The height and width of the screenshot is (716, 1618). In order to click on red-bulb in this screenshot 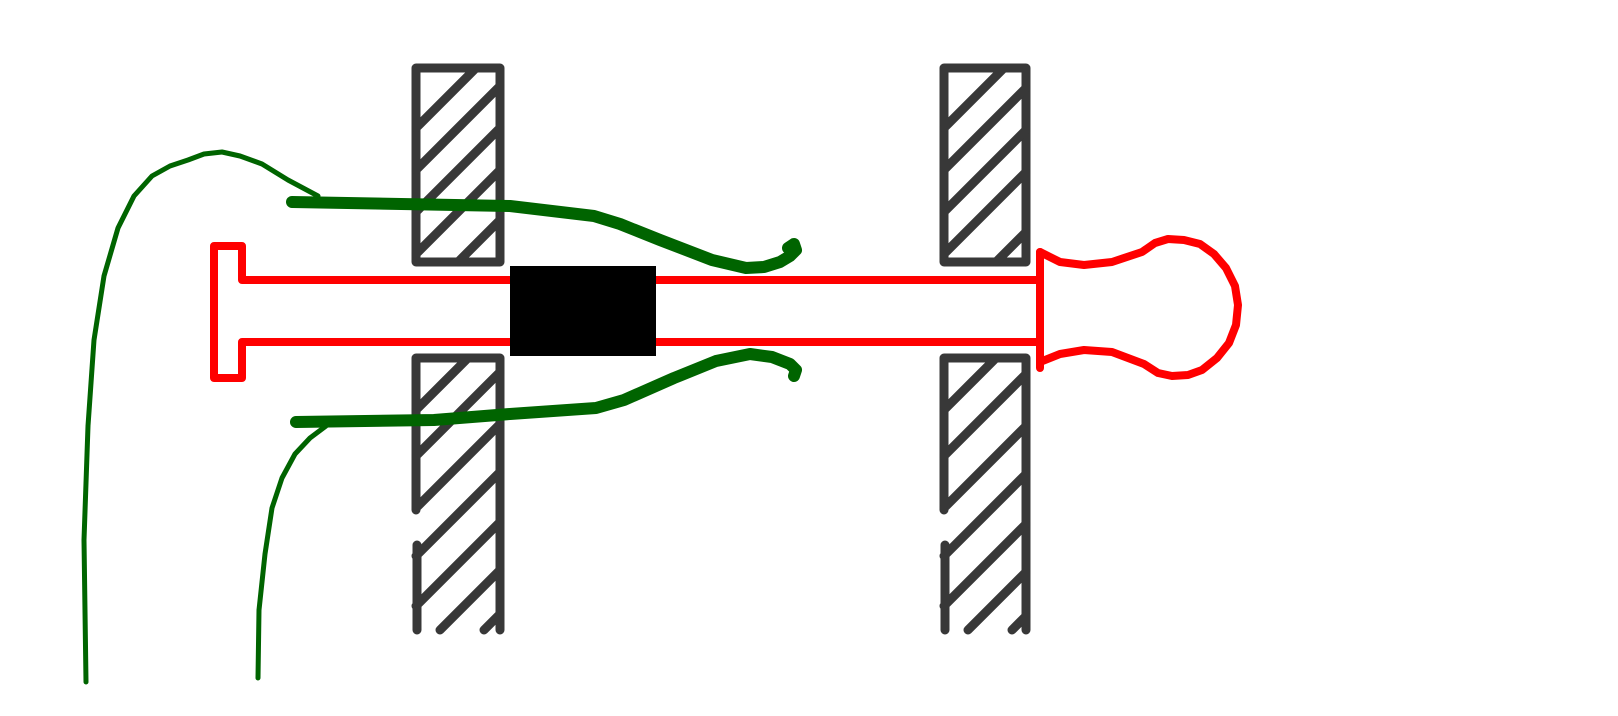, I will do `click(1139, 307)`.